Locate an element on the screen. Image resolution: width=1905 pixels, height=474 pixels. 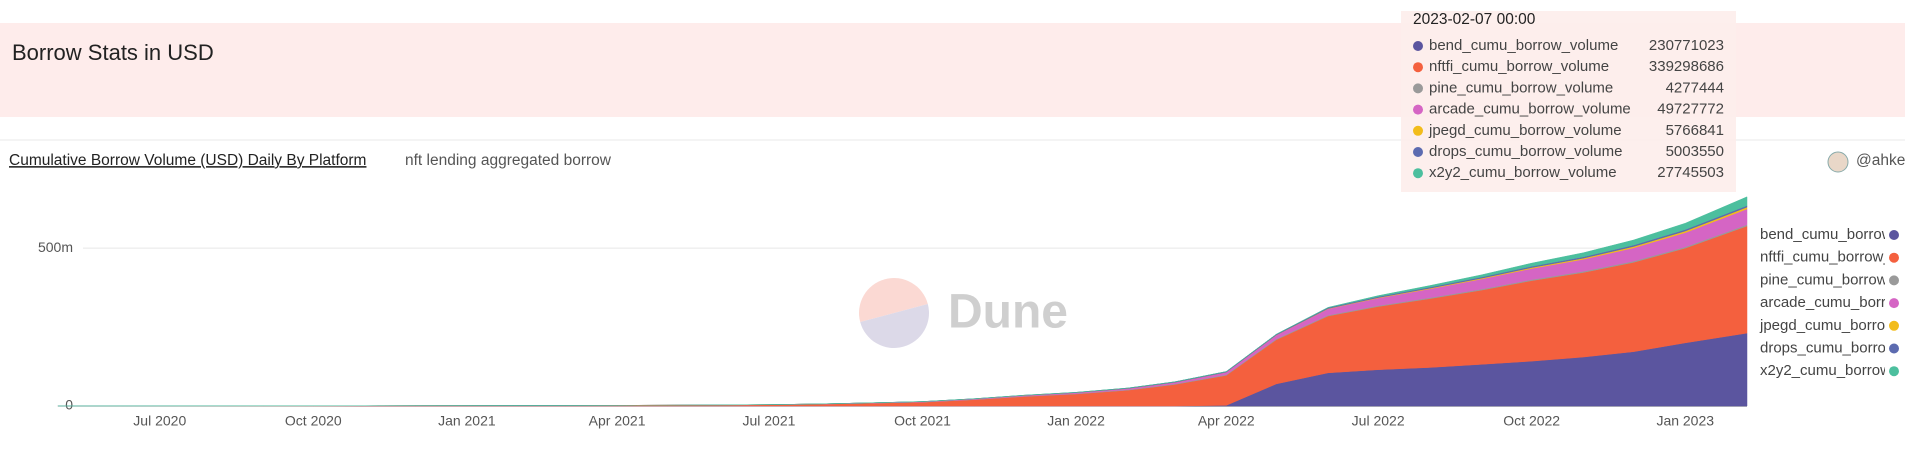
tooltip-name: pine_cumu_borrow_volume is located at coordinates (1521, 87).